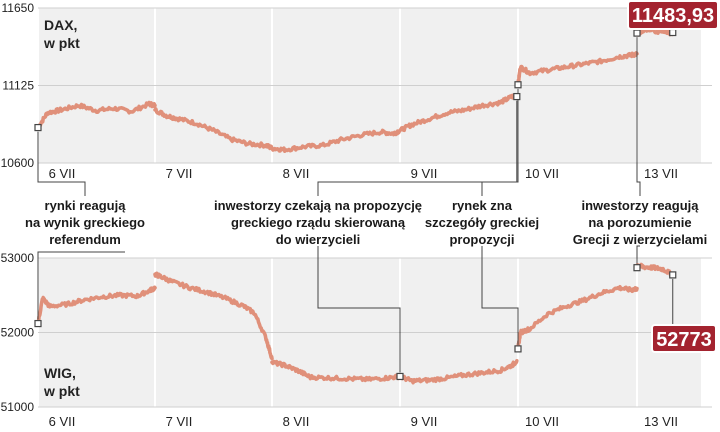 The image size is (720, 432). I want to click on annotation-line: na wynik greckiego, so click(85, 222).